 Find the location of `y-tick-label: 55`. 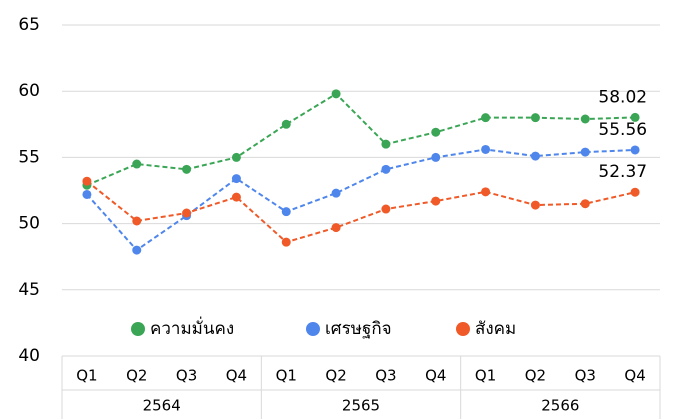

y-tick-label: 55 is located at coordinates (29, 157).